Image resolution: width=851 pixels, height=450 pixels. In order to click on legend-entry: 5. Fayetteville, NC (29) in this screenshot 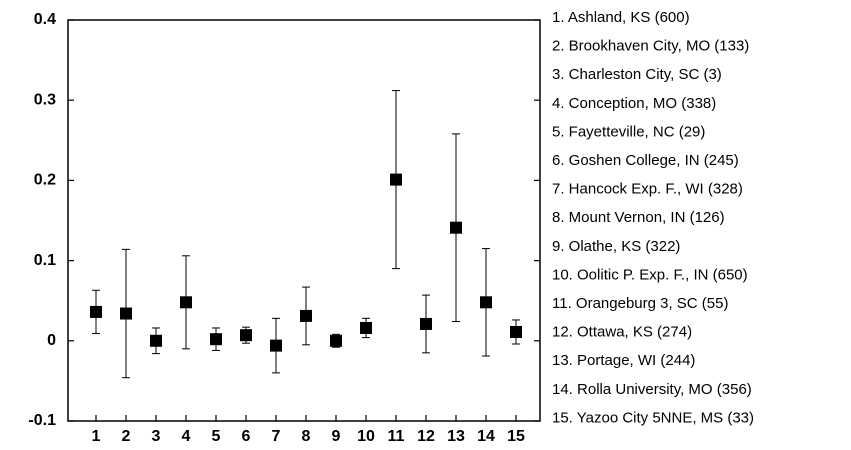, I will do `click(628, 131)`.